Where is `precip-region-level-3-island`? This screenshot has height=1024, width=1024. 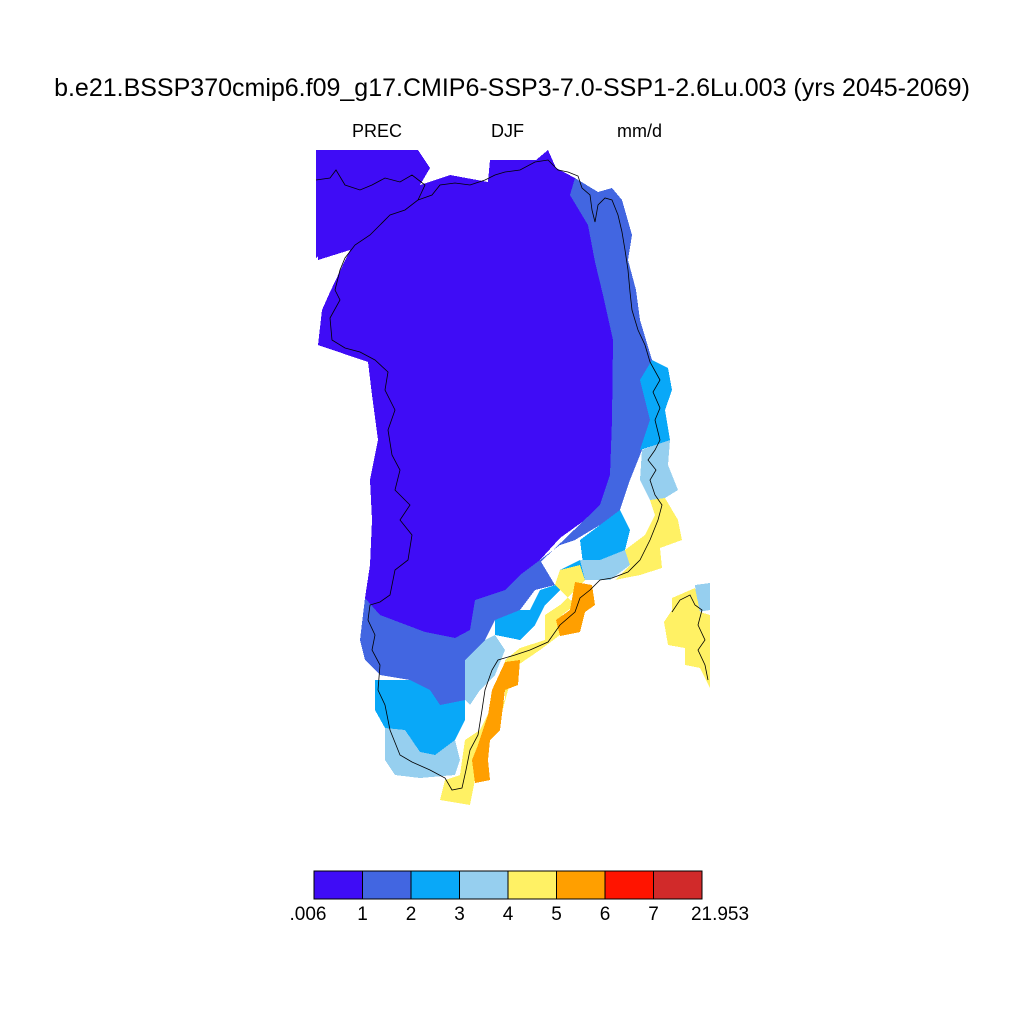
precip-region-level-3-island is located at coordinates (702, 597).